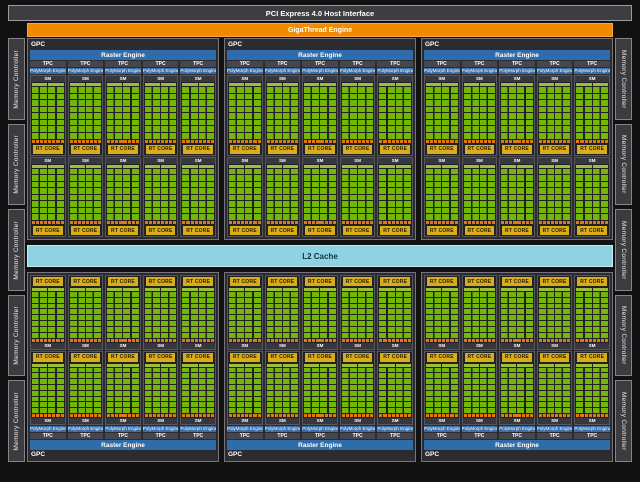  I want to click on sm-block: RT CORE SM, so click(592, 312).